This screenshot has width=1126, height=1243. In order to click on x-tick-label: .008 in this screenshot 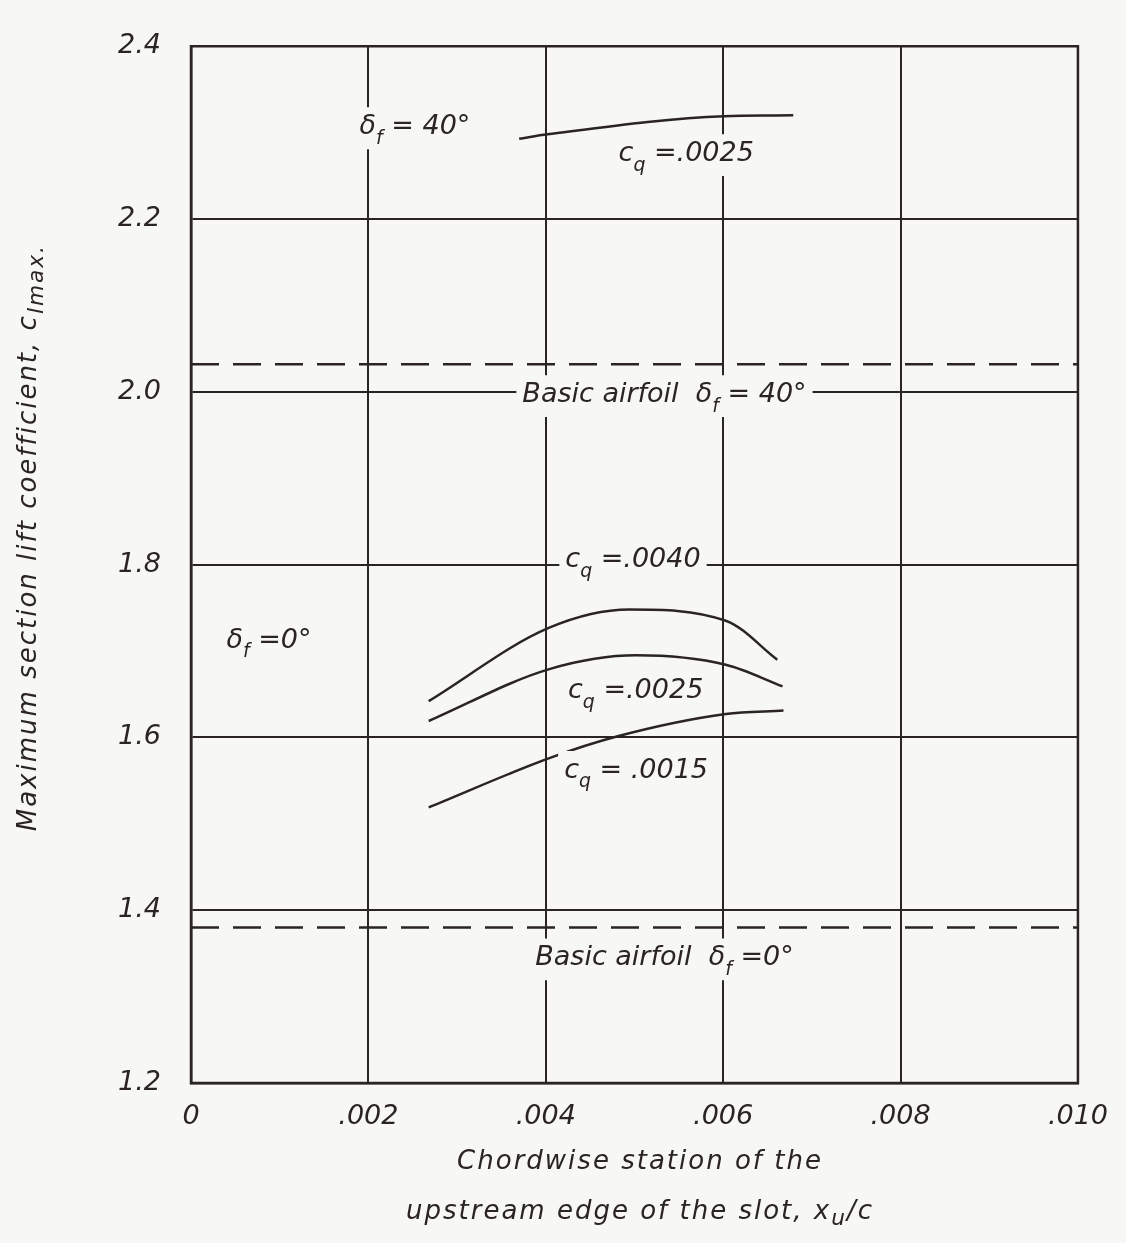, I will do `click(900, 1115)`.